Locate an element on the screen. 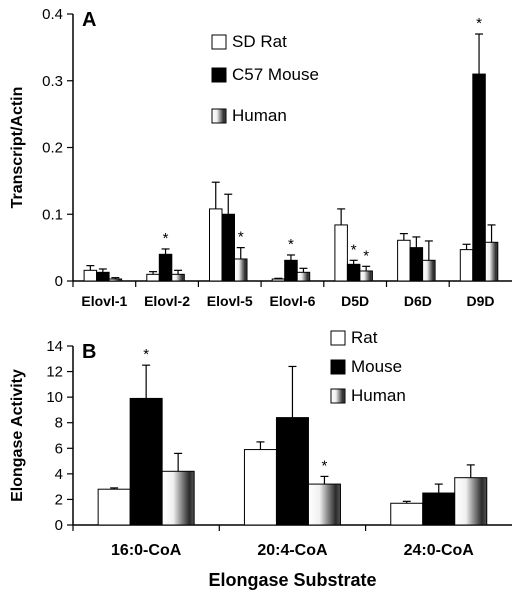 This screenshot has height=603, width=531. x-tick-label: D6D is located at coordinates (418, 301).